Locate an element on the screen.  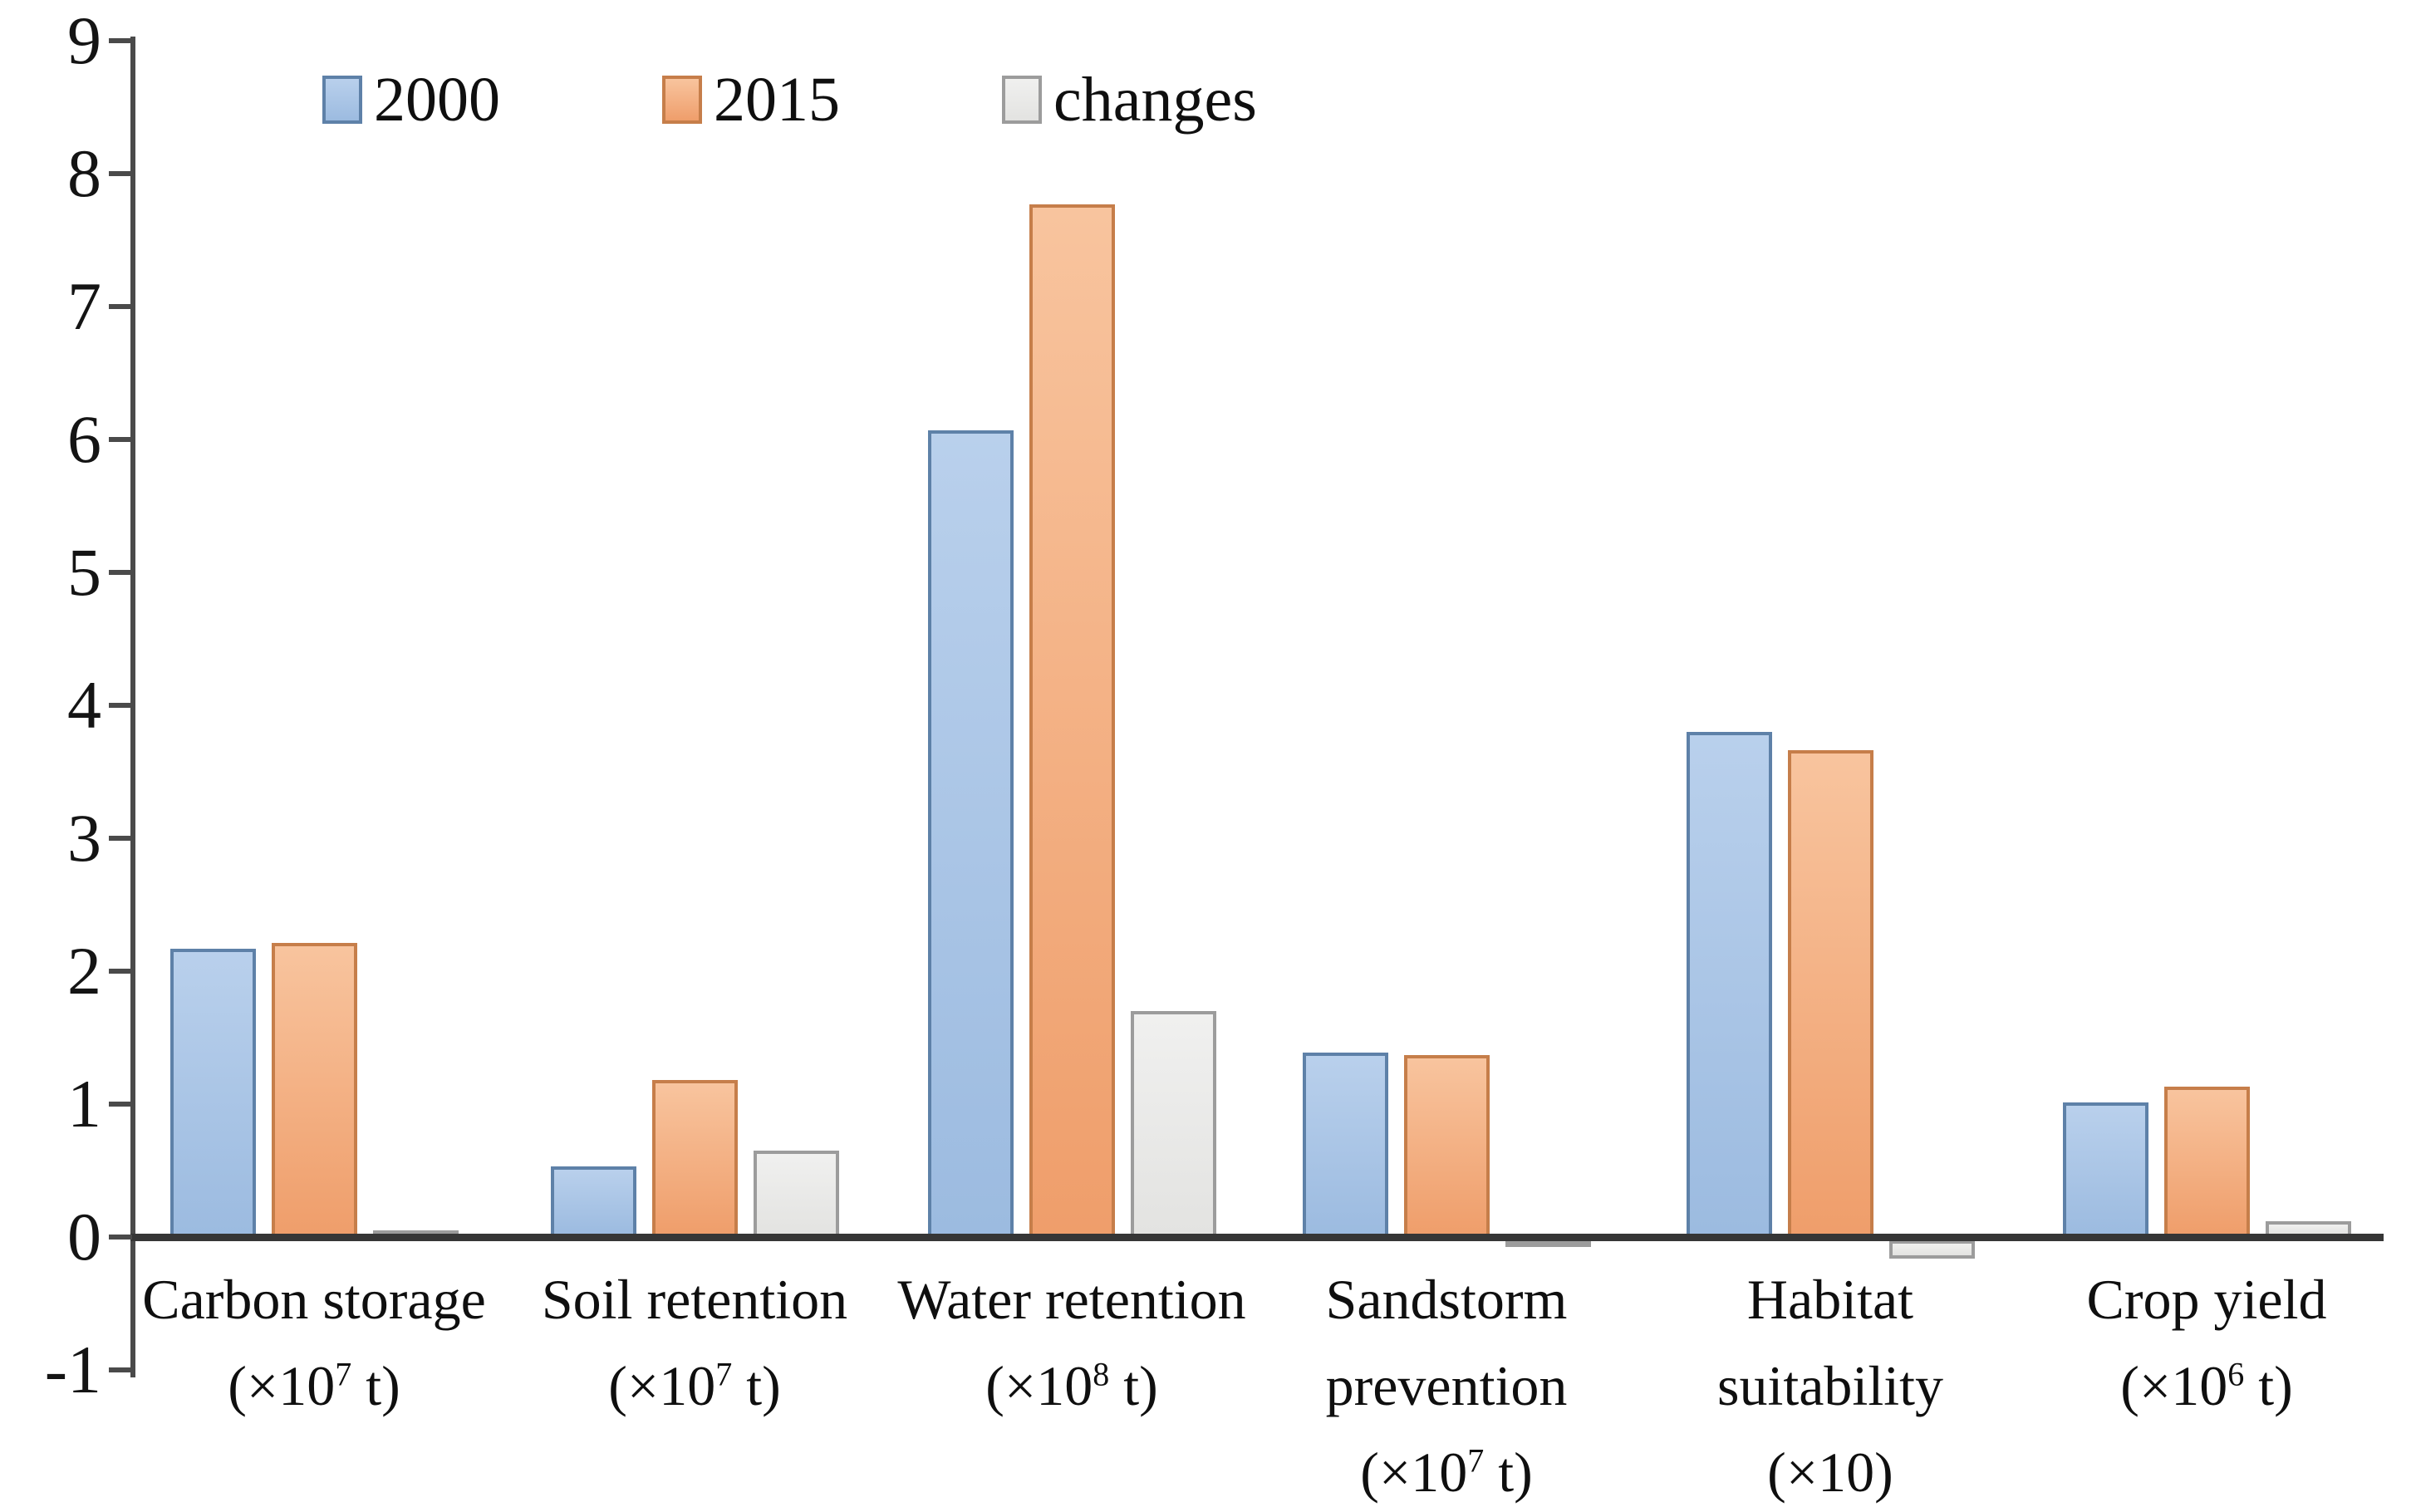
x-axis-line is located at coordinates (1257, 1237).